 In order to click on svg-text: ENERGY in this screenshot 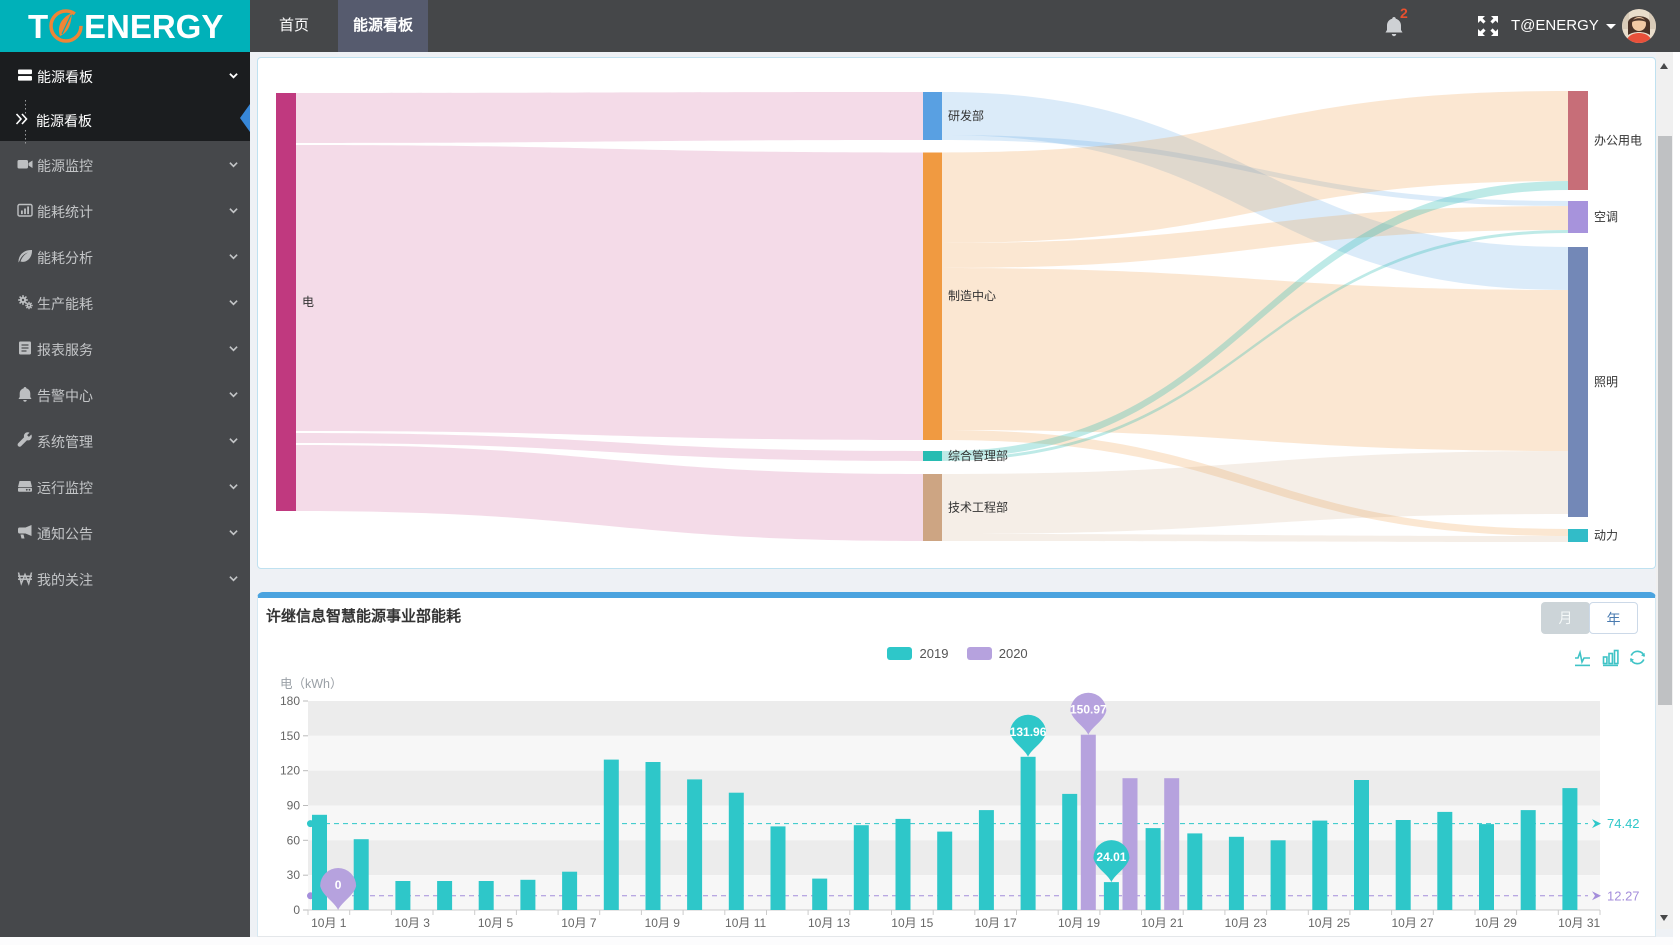, I will do `click(153, 26)`.